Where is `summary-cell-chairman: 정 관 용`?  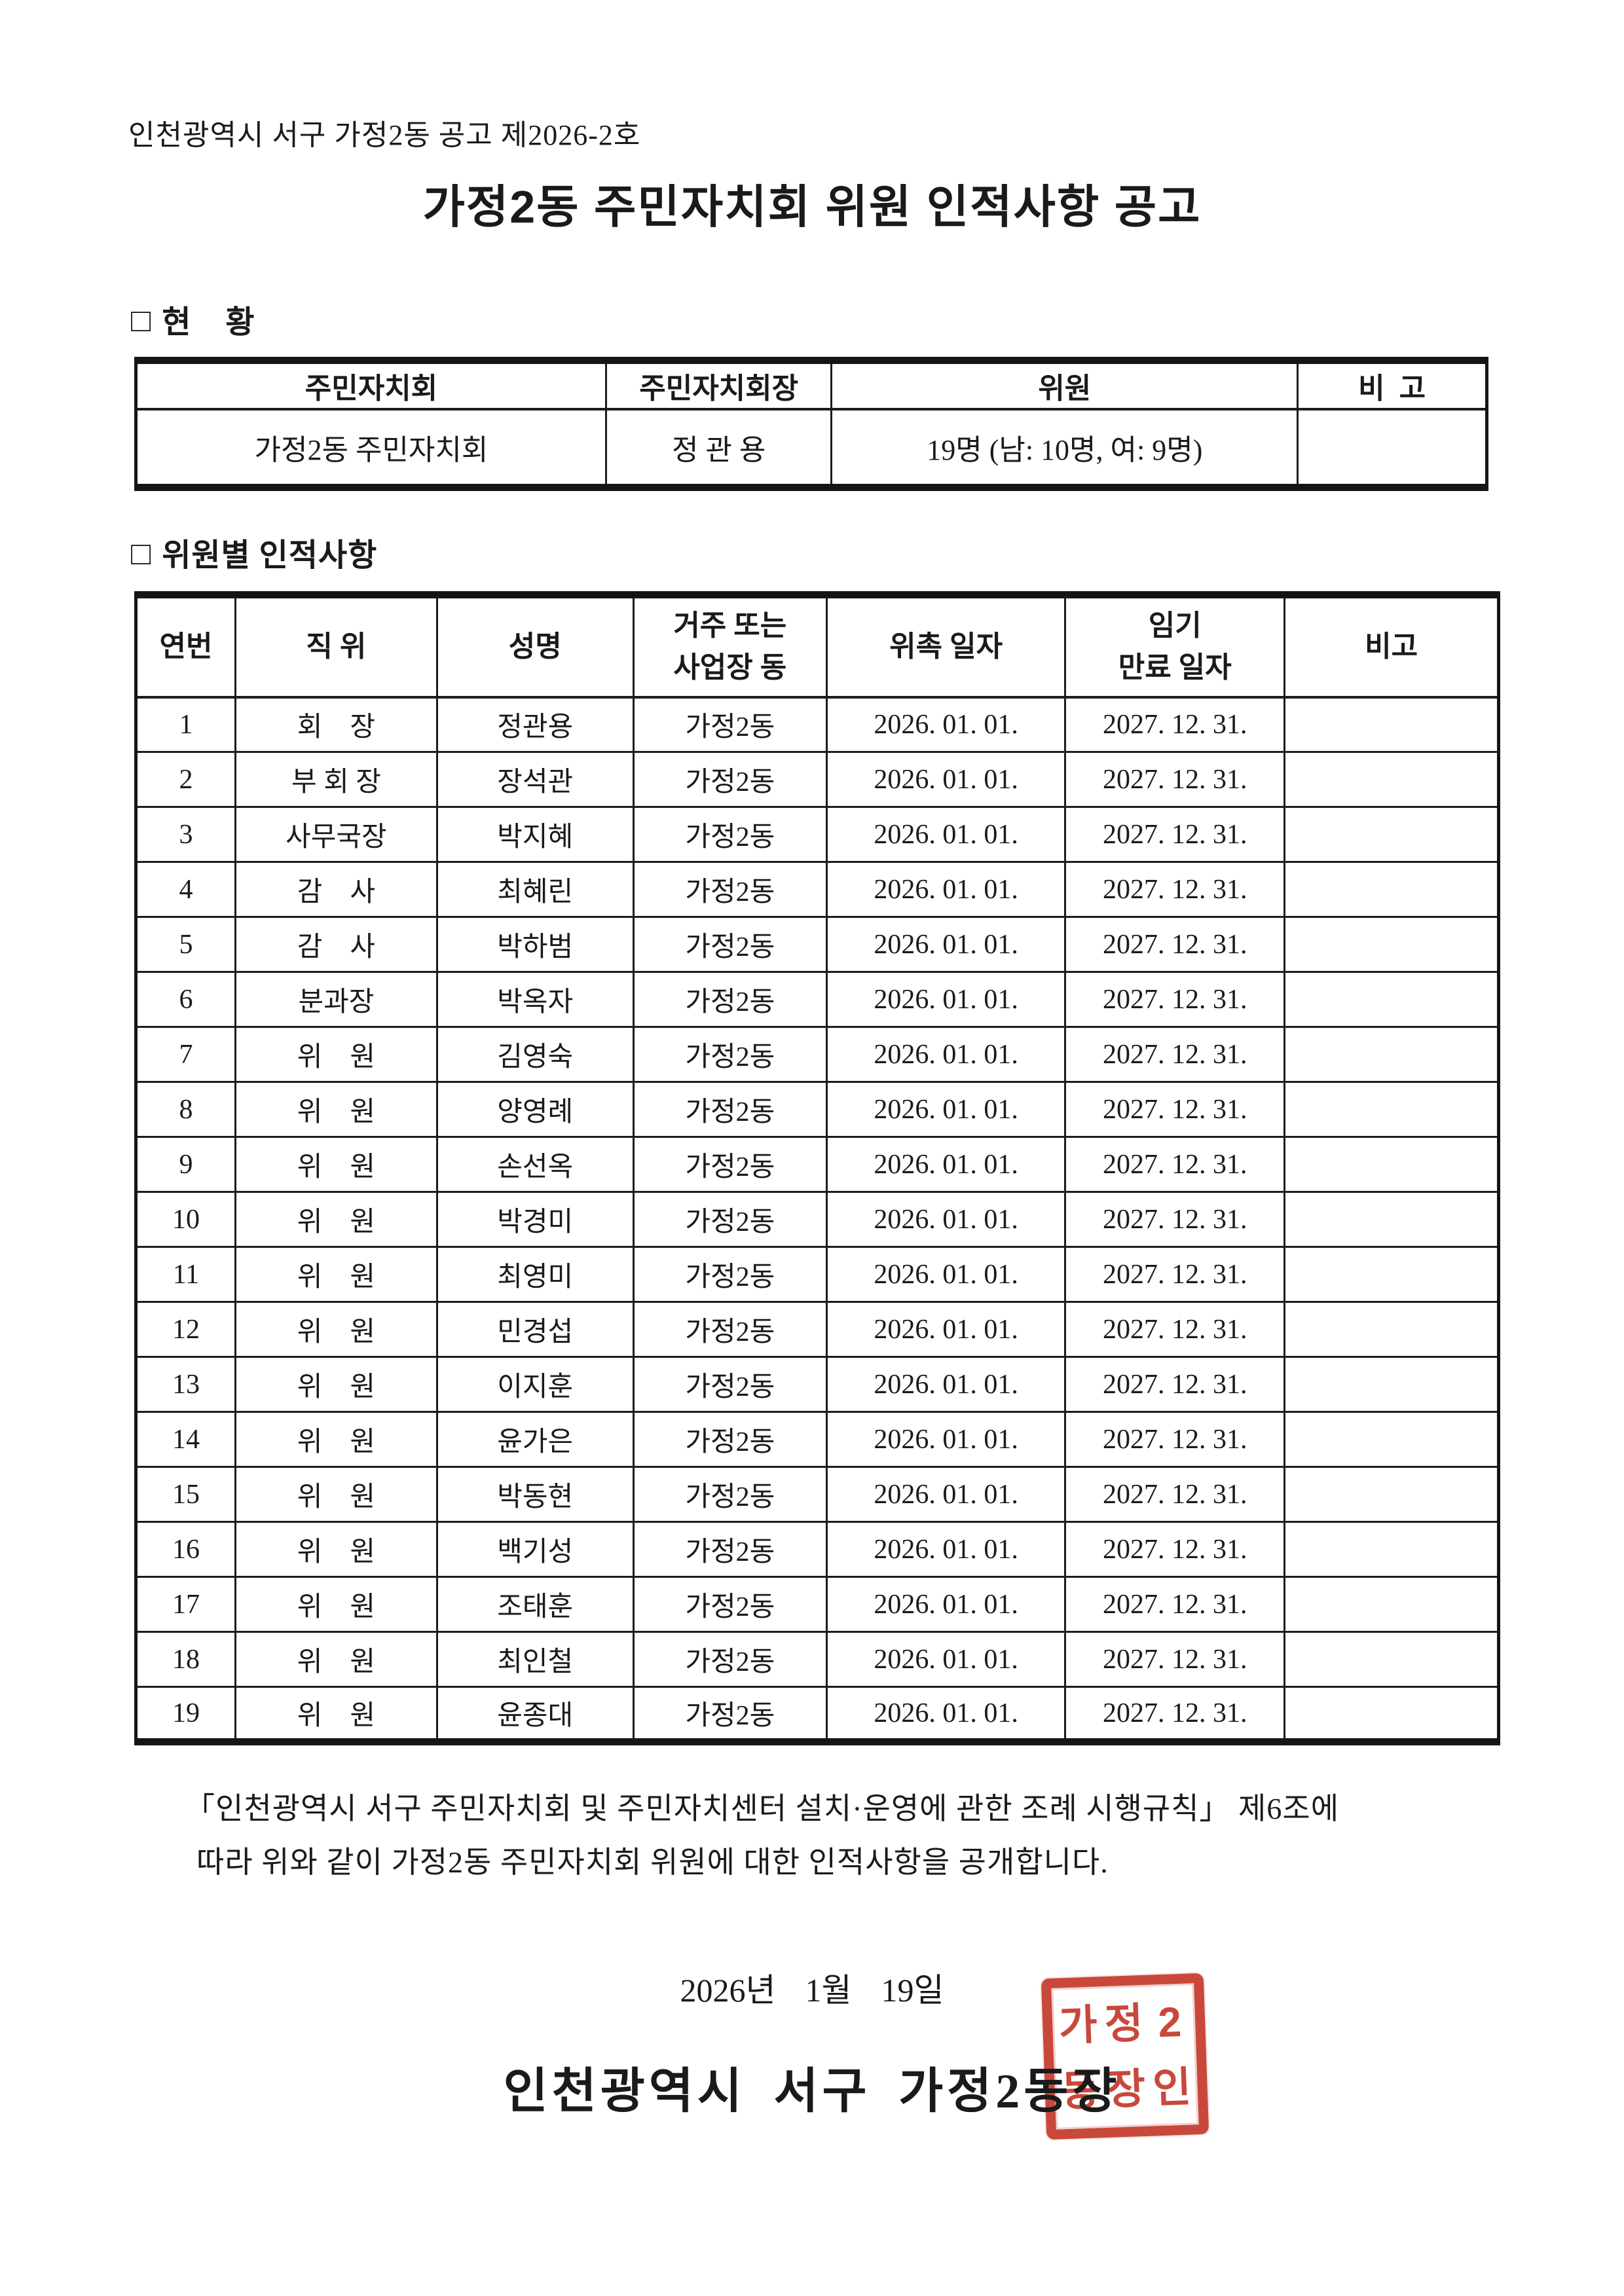
summary-cell-chairman: 정 관 용 is located at coordinates (718, 448).